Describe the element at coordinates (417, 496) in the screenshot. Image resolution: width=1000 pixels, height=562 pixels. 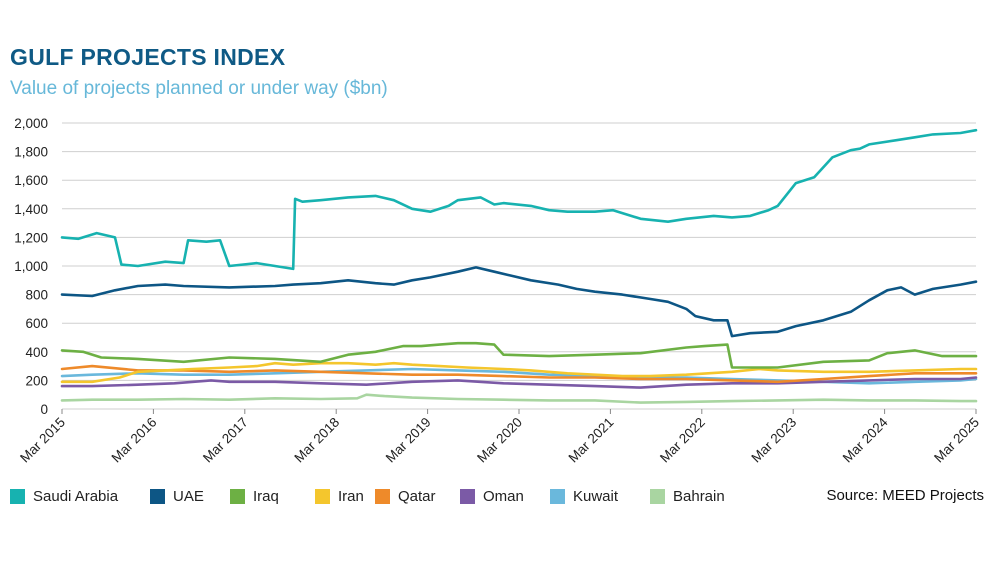
I see `legend-label: Qatar` at that location.